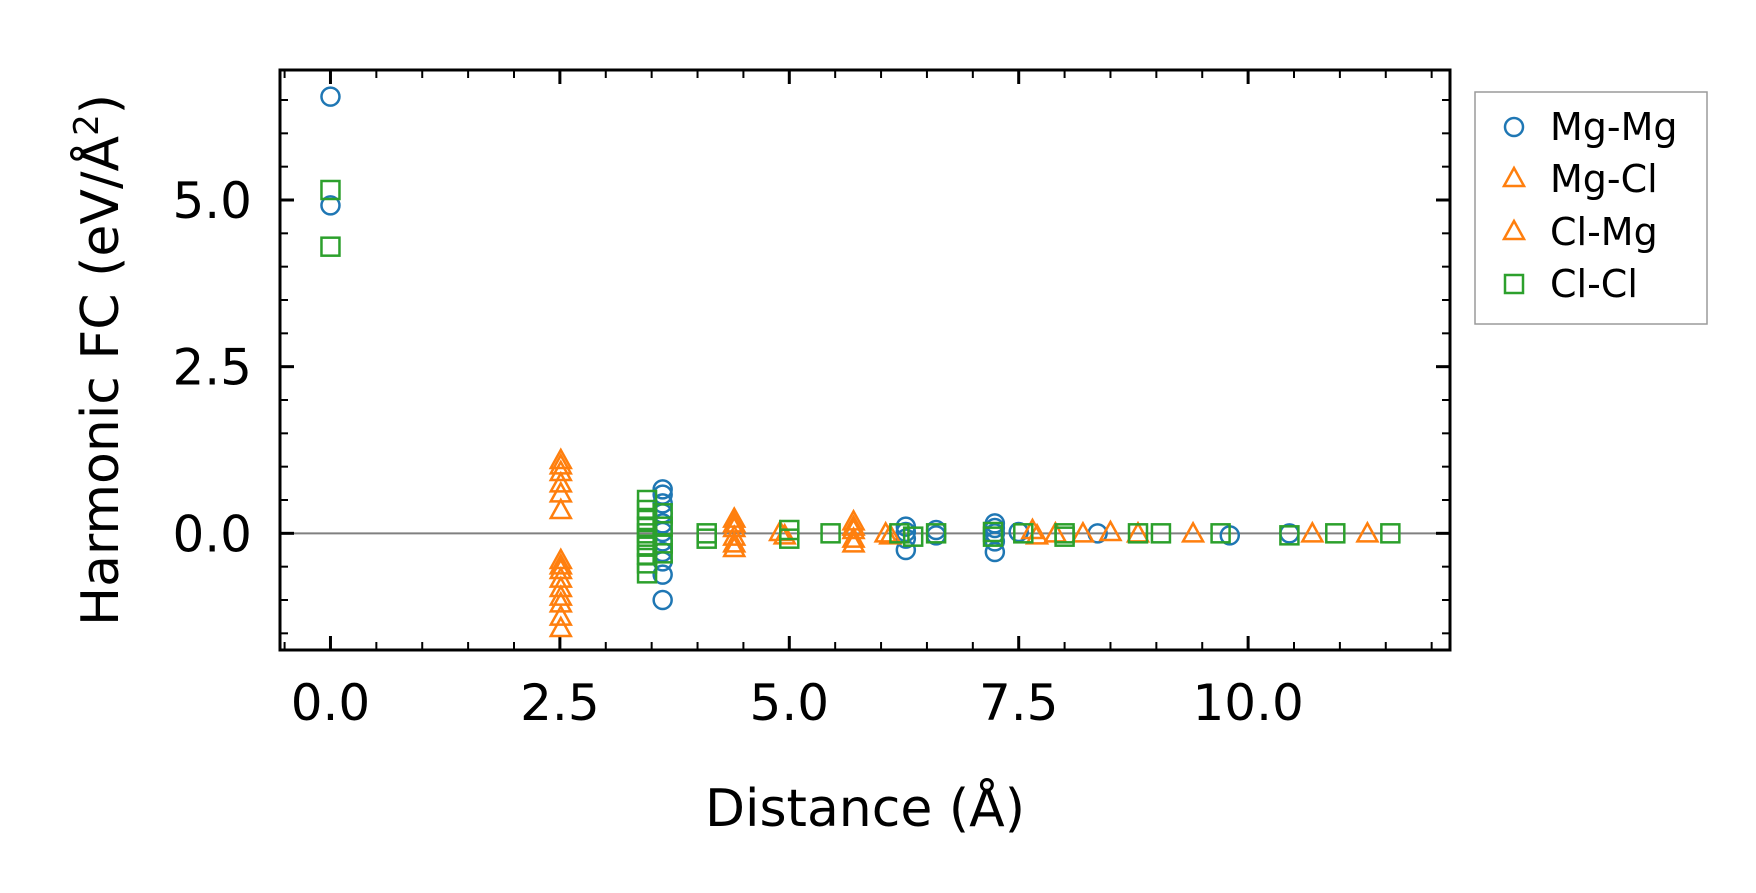 The height and width of the screenshot is (893, 1756). Describe the element at coordinates (101, 104) in the screenshot. I see `y-axis-label-end: )` at that location.